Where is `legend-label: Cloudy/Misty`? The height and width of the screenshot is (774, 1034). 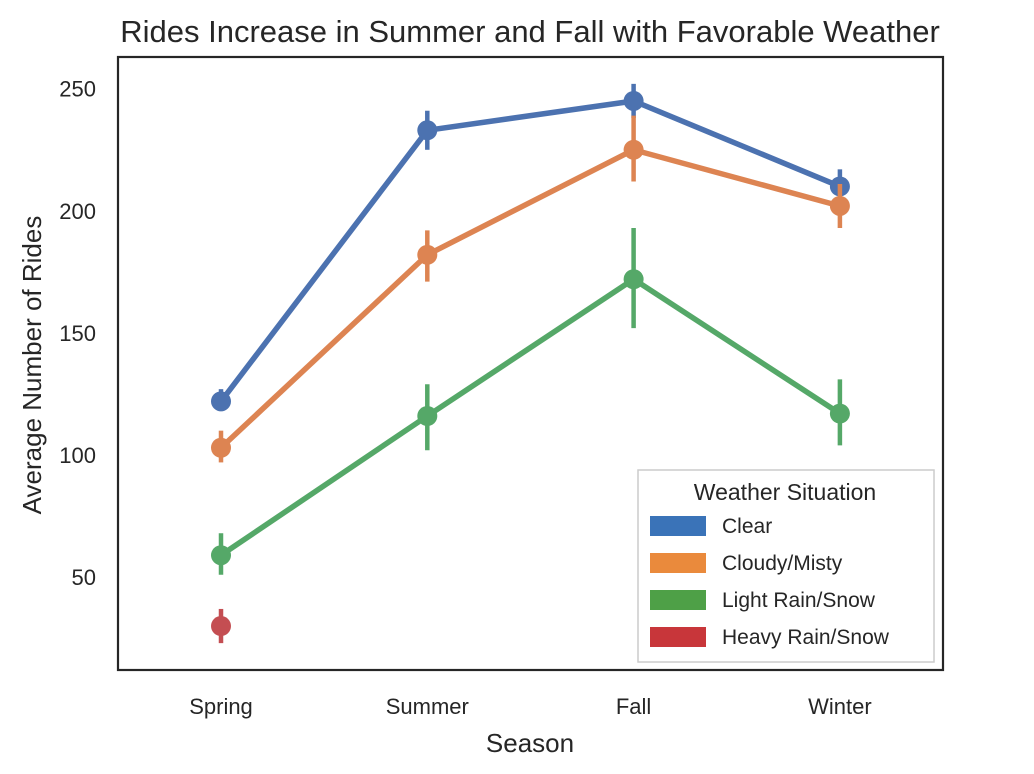 legend-label: Cloudy/Misty is located at coordinates (782, 563).